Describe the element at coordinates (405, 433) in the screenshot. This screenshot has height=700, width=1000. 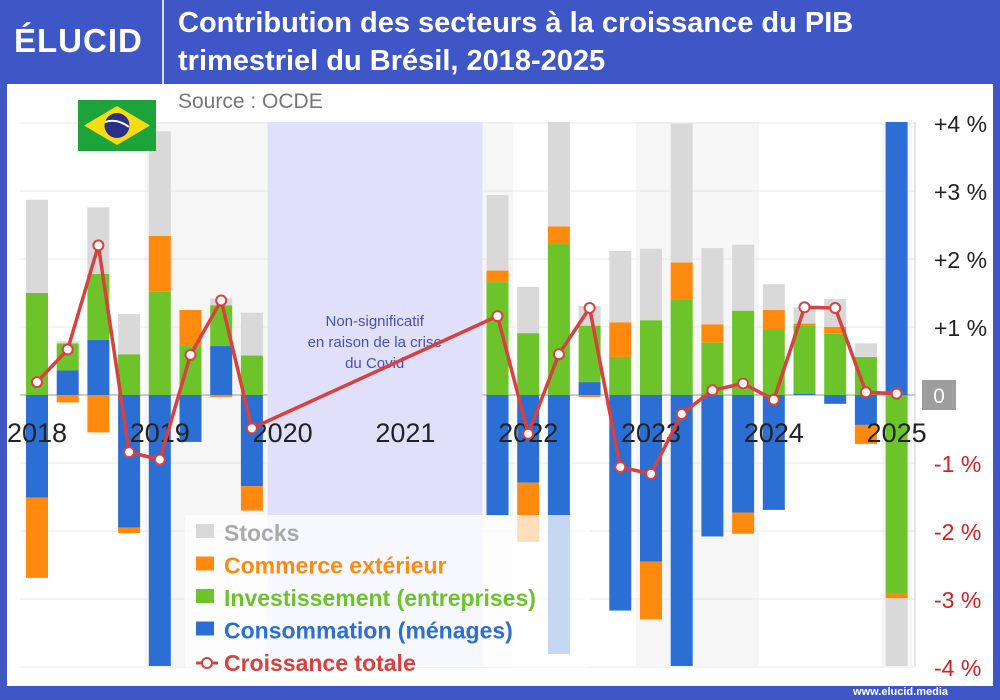
I see `x-tick-label: 2021` at that location.